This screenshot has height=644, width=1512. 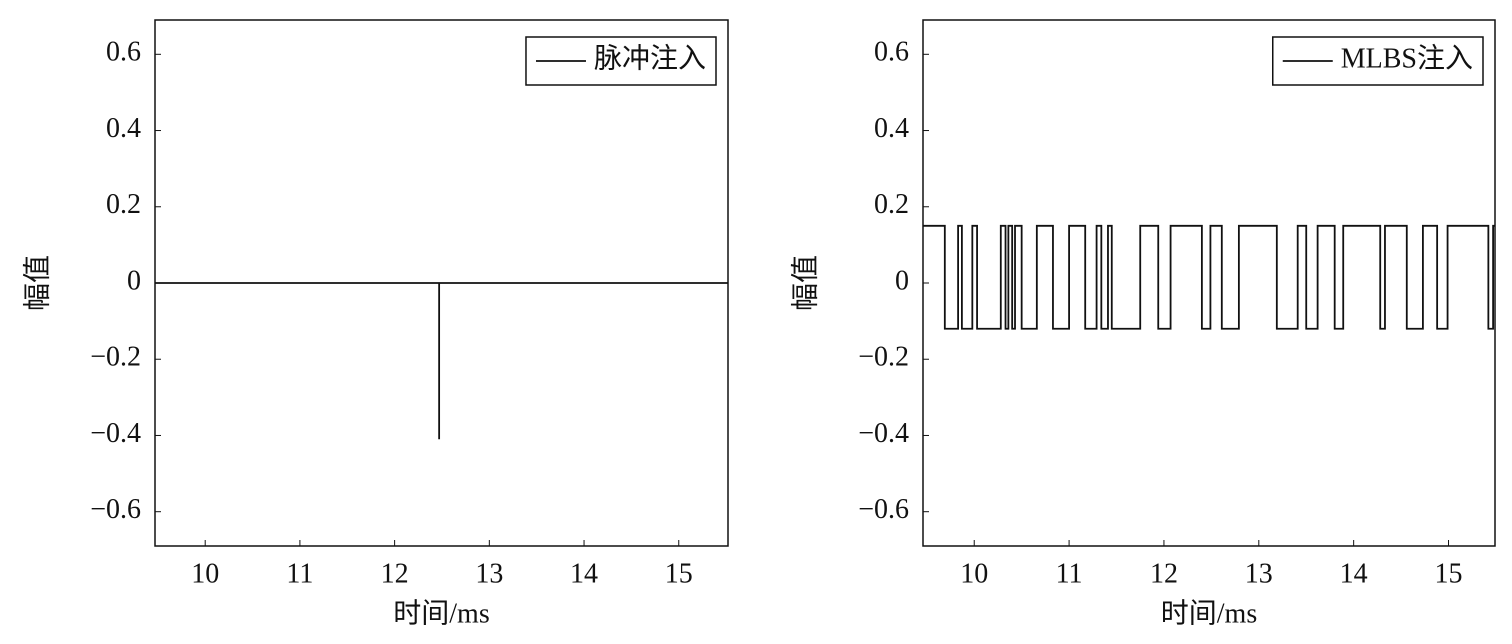 What do you see at coordinates (1407, 58) in the screenshot?
I see `legend-label: MLBS注入` at bounding box center [1407, 58].